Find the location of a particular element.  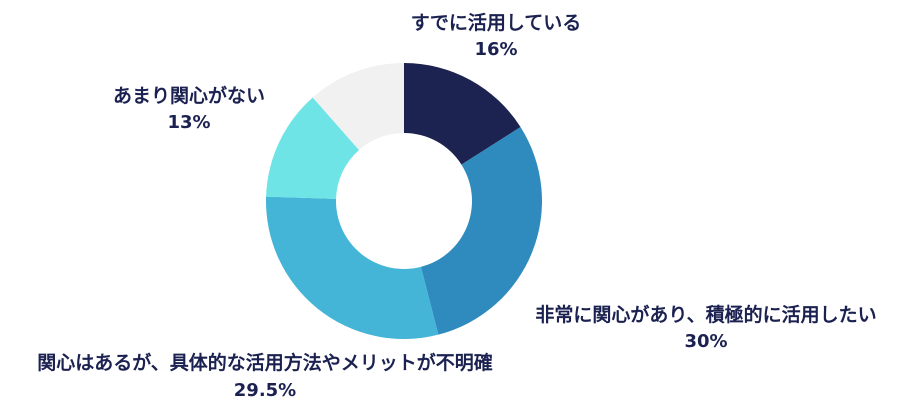

slice-not-interested is located at coordinates (313, 148).